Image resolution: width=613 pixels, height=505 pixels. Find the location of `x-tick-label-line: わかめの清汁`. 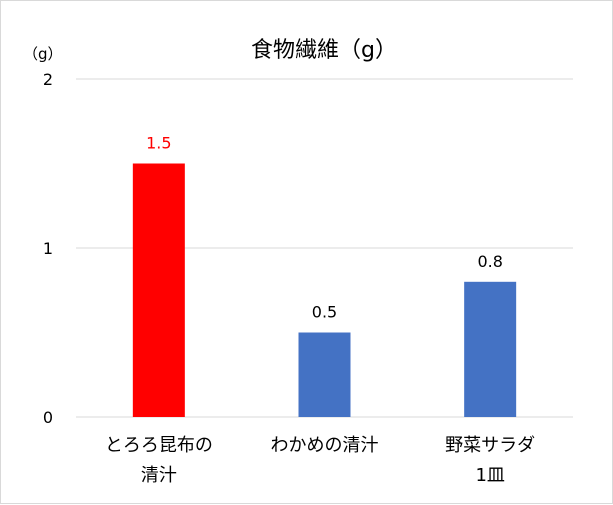

x-tick-label-line: わかめの清汁 is located at coordinates (325, 445).